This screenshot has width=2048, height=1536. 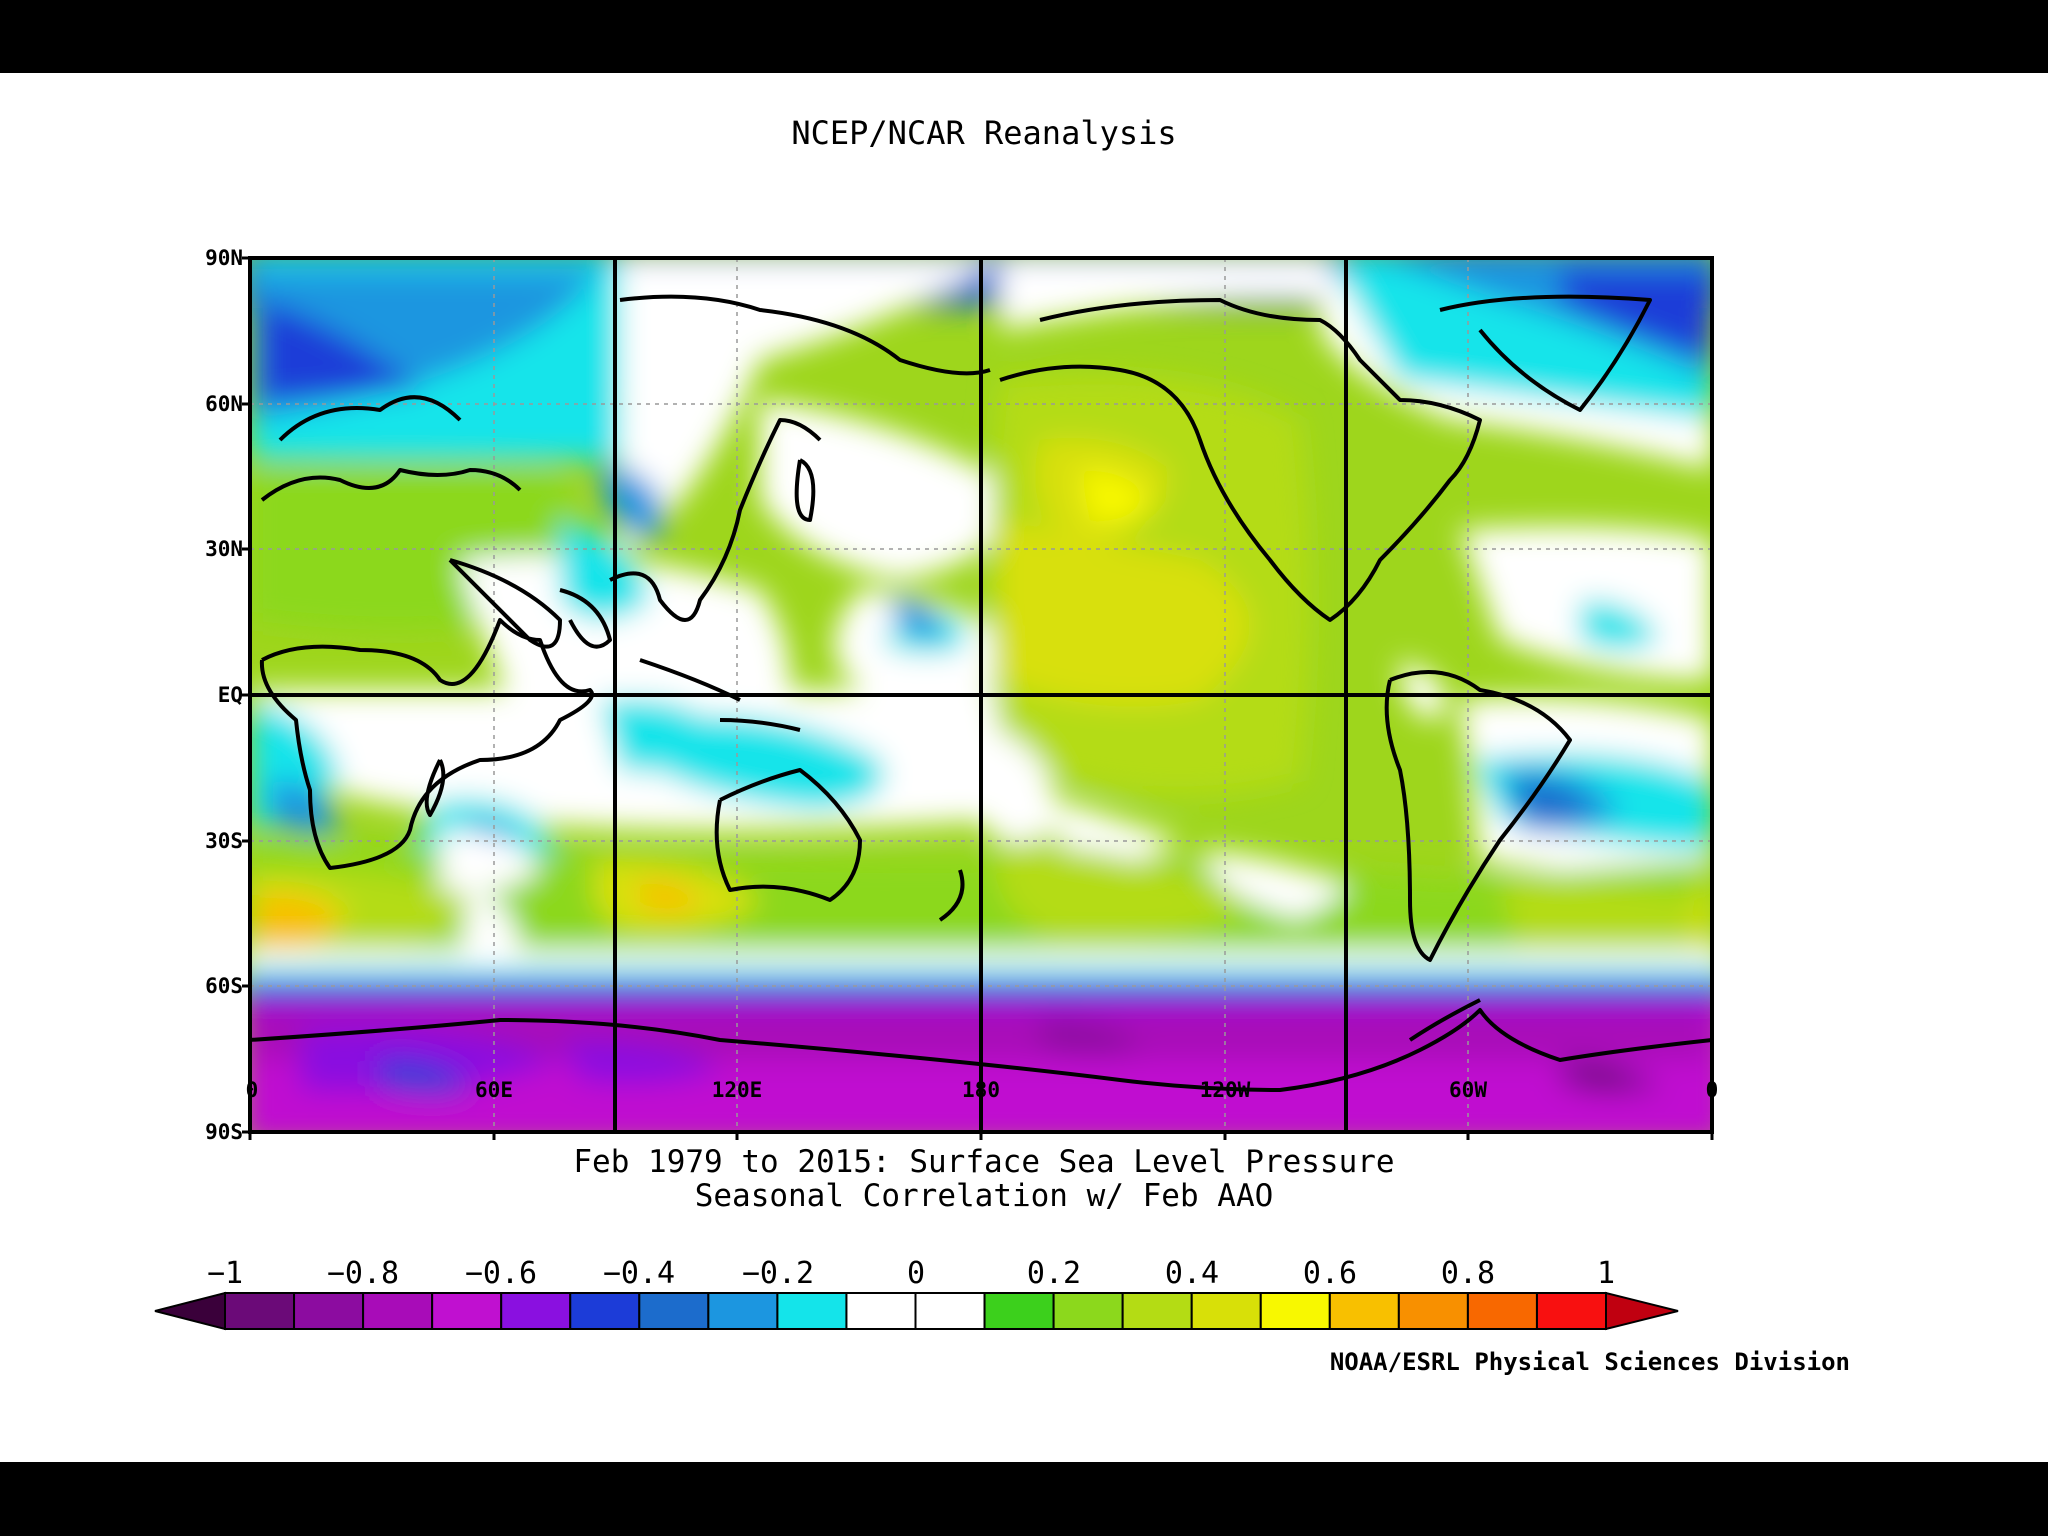 I want to click on colorbar-tick-label: 1, so click(x=1606, y=1273).